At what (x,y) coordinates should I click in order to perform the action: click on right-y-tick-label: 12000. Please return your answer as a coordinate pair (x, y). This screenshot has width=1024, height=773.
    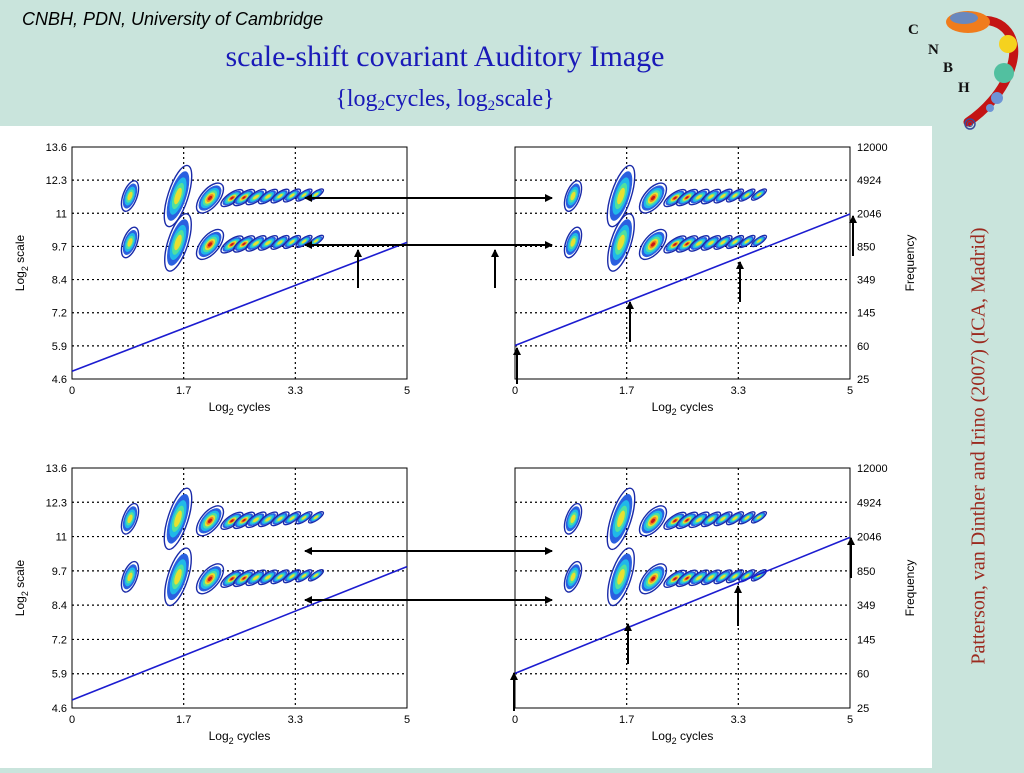
    Looking at the image, I should click on (872, 148).